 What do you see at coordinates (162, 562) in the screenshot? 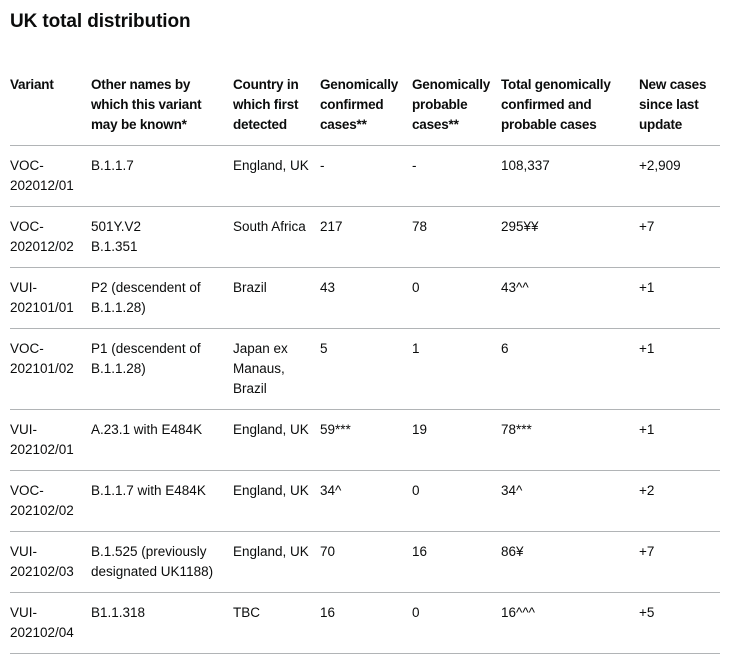
I see `cell-other_names: B.1.525 (previously designated UK1188)` at bounding box center [162, 562].